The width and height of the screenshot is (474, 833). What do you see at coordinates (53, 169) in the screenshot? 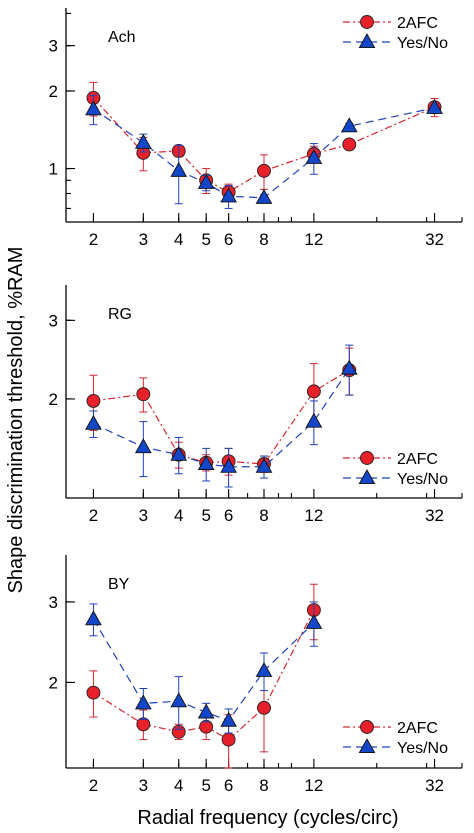
I see `y-tick-label: 1` at bounding box center [53, 169].